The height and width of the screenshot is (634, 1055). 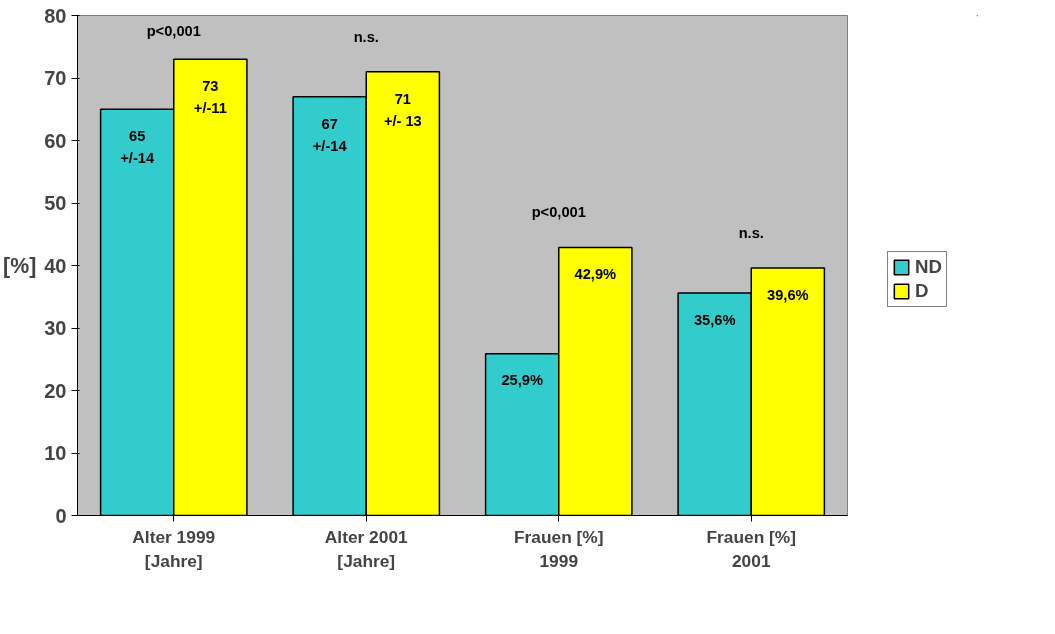 What do you see at coordinates (55, 78) in the screenshot?
I see `y-tick-label: 70` at bounding box center [55, 78].